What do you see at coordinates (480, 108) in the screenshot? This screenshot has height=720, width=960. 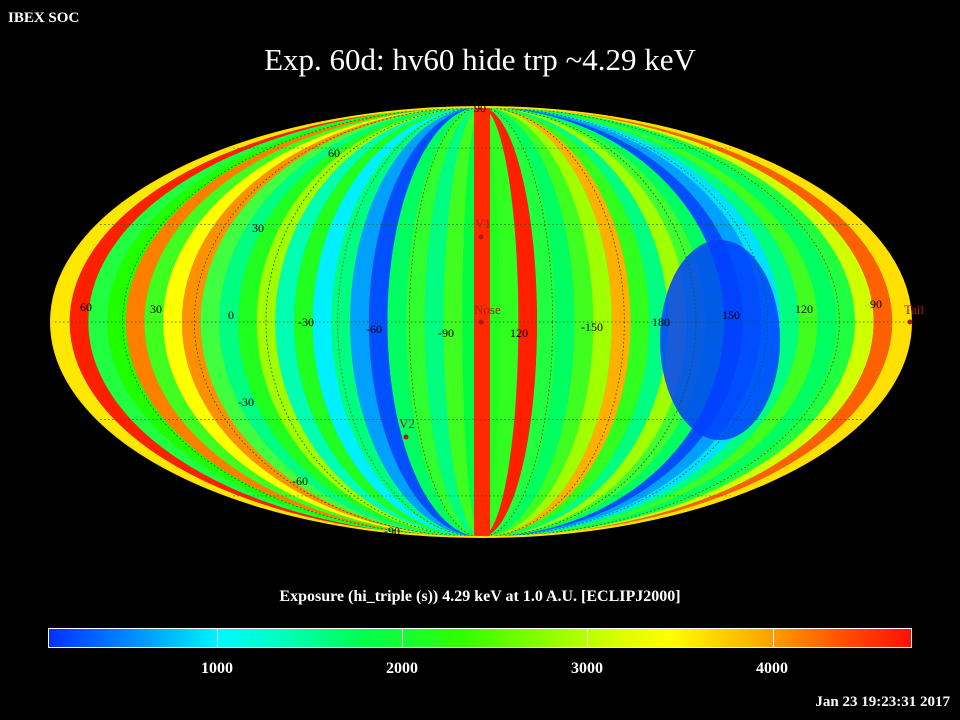 I see `latitude-label: 90` at bounding box center [480, 108].